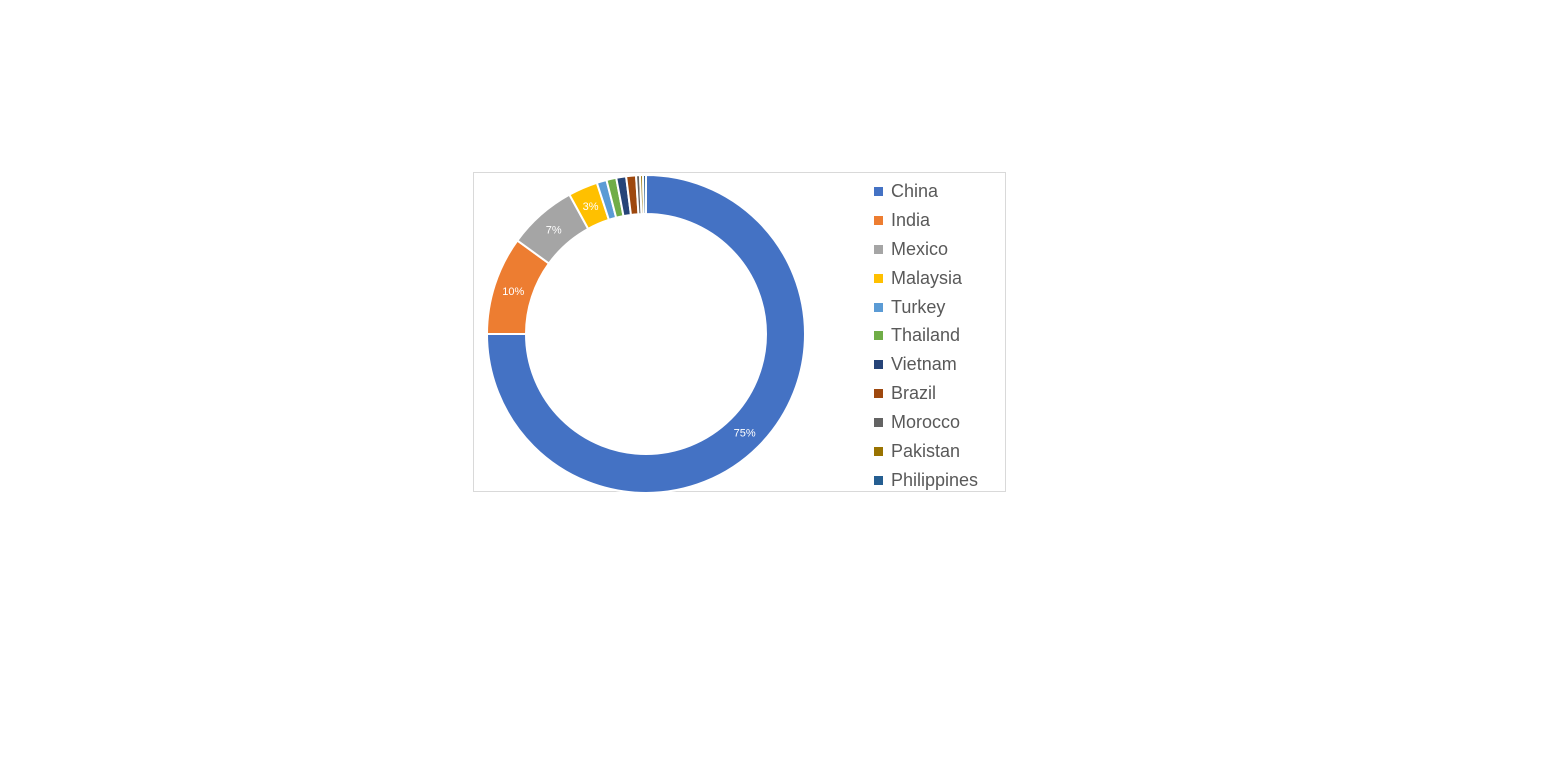 The image size is (1568, 758). I want to click on legend-item: Morocco, so click(926, 422).